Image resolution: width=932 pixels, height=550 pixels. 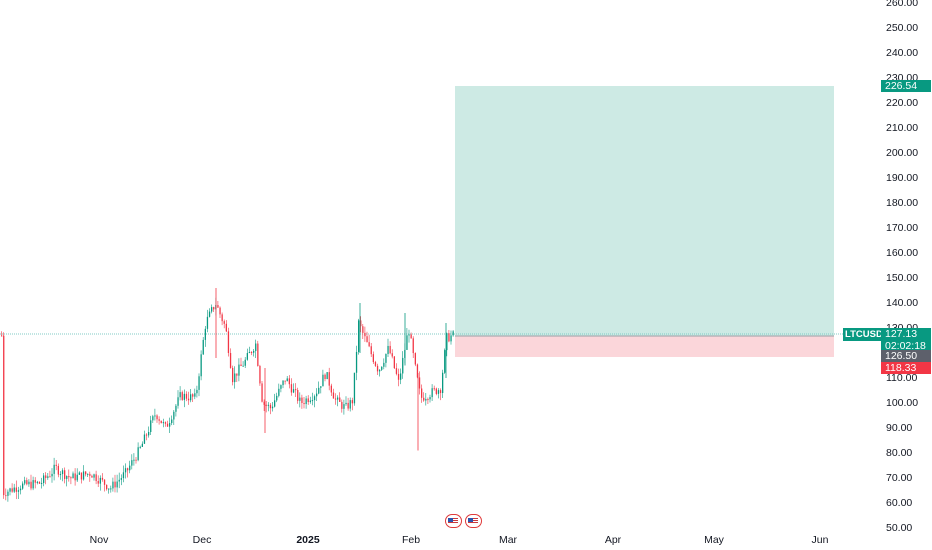 What do you see at coordinates (899, 528) in the screenshot?
I see `price-tick-label: 50.00` at bounding box center [899, 528].